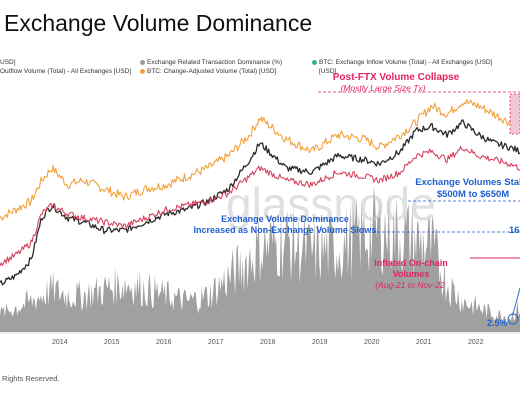 The image size is (520, 400). What do you see at coordinates (382, 88) in the screenshot?
I see `post-ftx-subtitle: (Mostly Large Size Tx)` at bounding box center [382, 88].